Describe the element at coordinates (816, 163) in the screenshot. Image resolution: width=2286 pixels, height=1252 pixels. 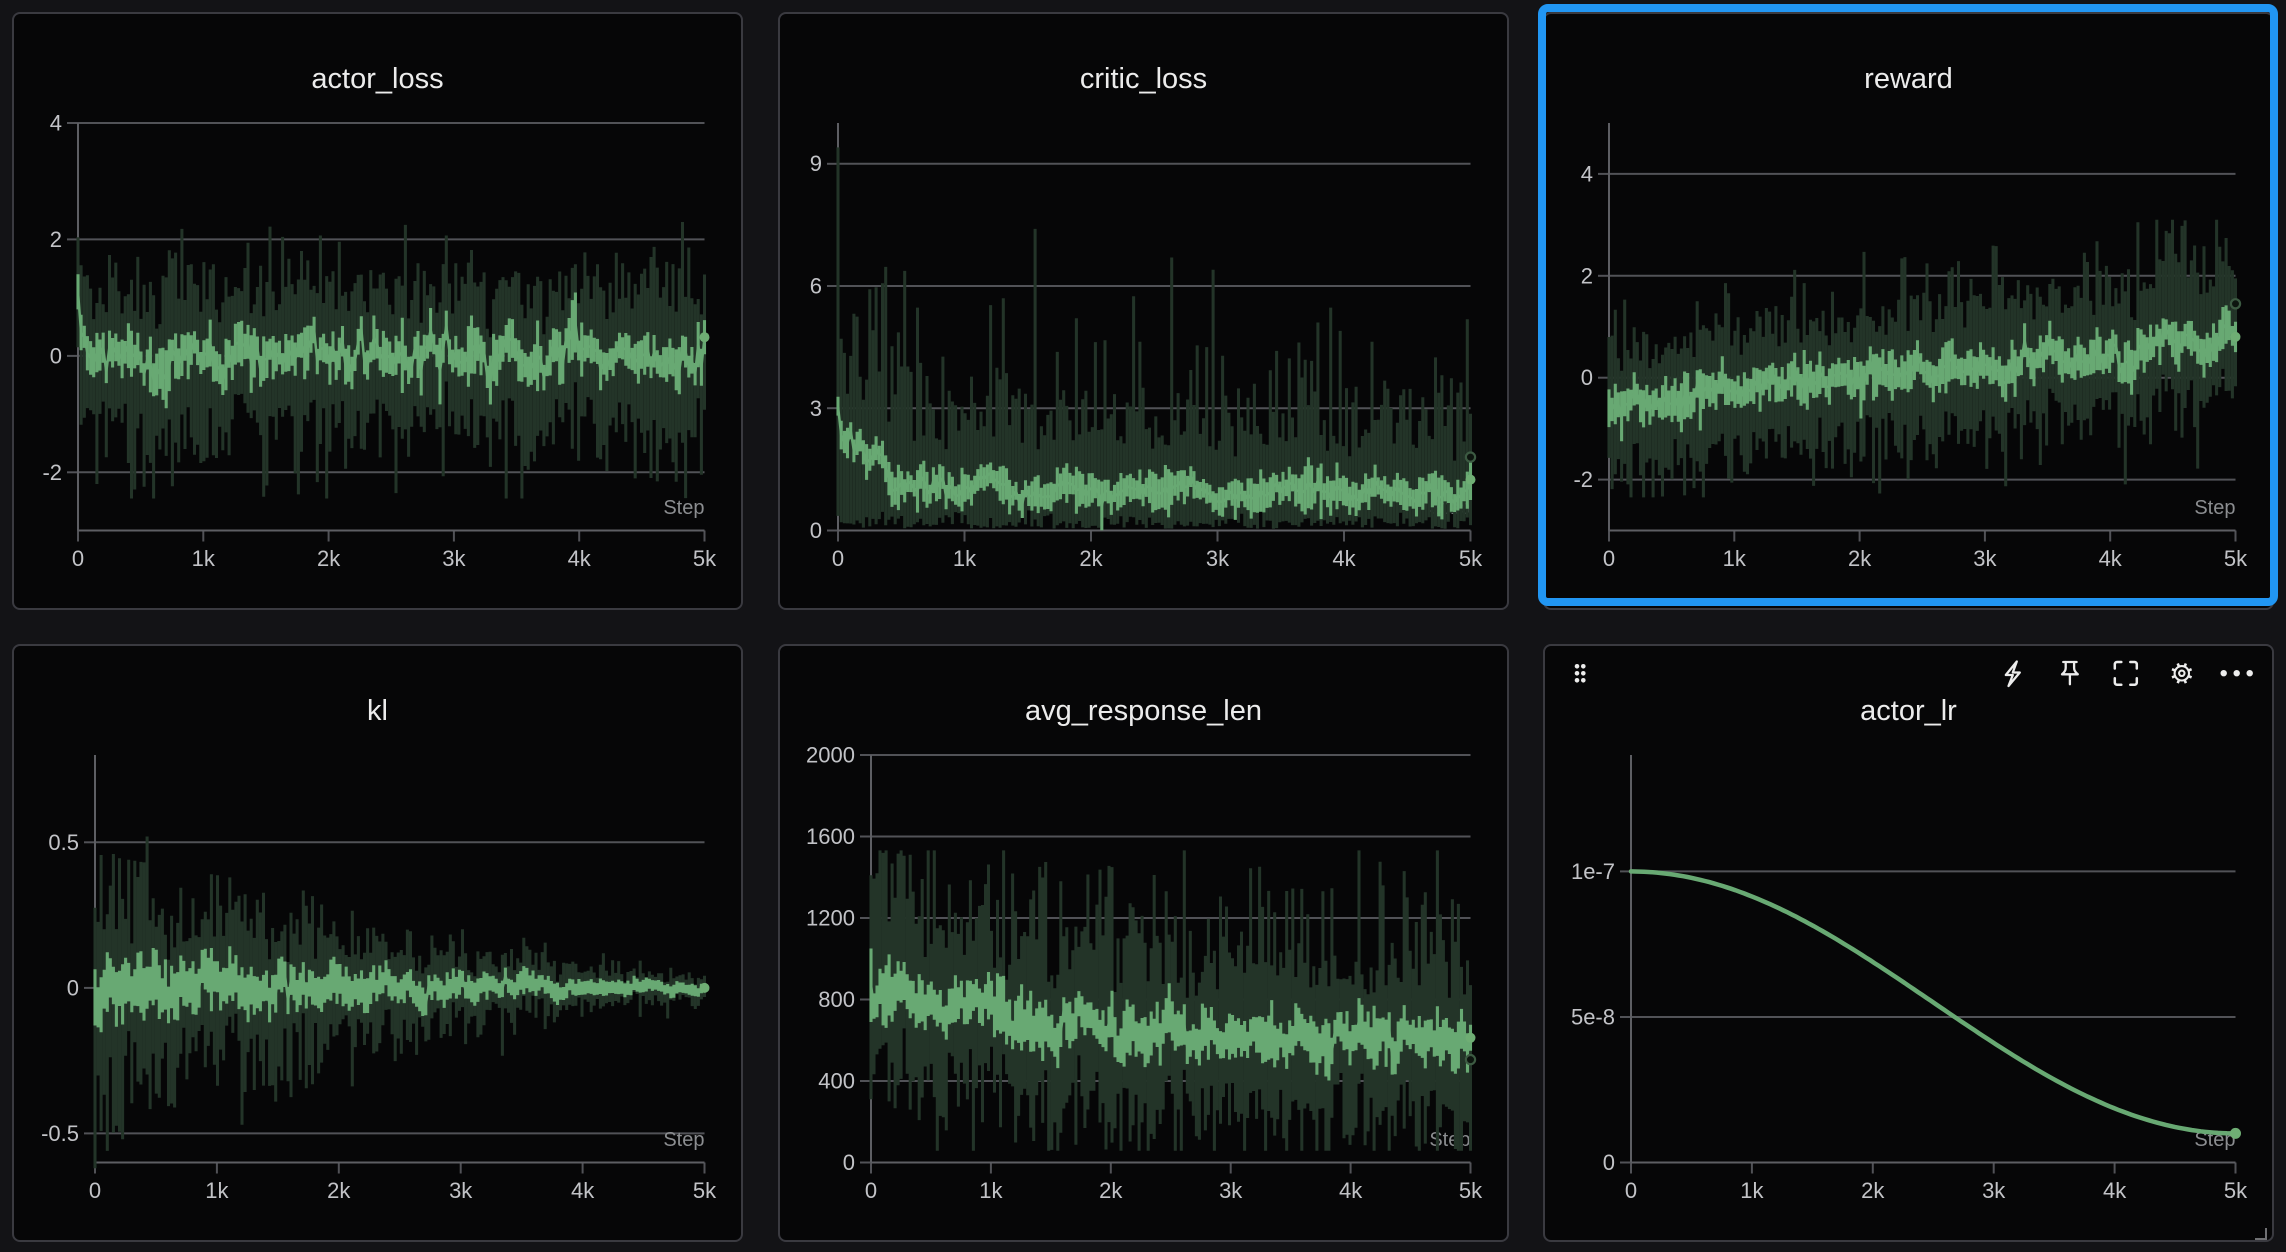
I see `svg-text: 9` at that location.